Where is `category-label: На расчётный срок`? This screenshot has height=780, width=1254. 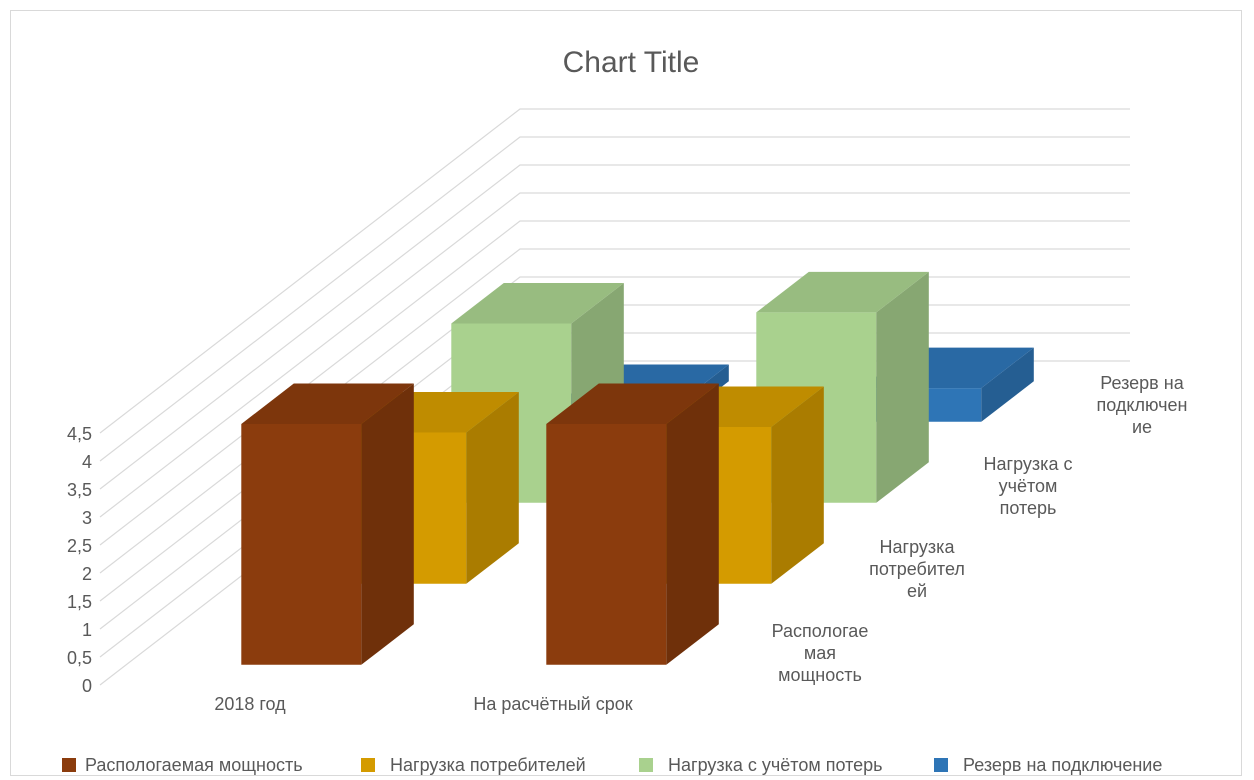 category-label: На расчётный срок is located at coordinates (552, 704).